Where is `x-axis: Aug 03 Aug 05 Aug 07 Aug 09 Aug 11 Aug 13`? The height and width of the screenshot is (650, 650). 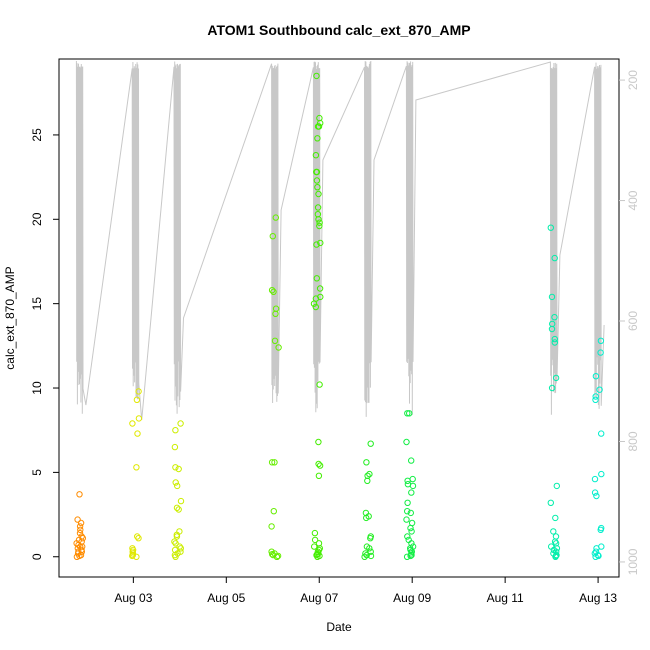 x-axis: Aug 03 Aug 05 Aug 07 Aug 09 Aug 11 Aug 13 is located at coordinates (365, 591).